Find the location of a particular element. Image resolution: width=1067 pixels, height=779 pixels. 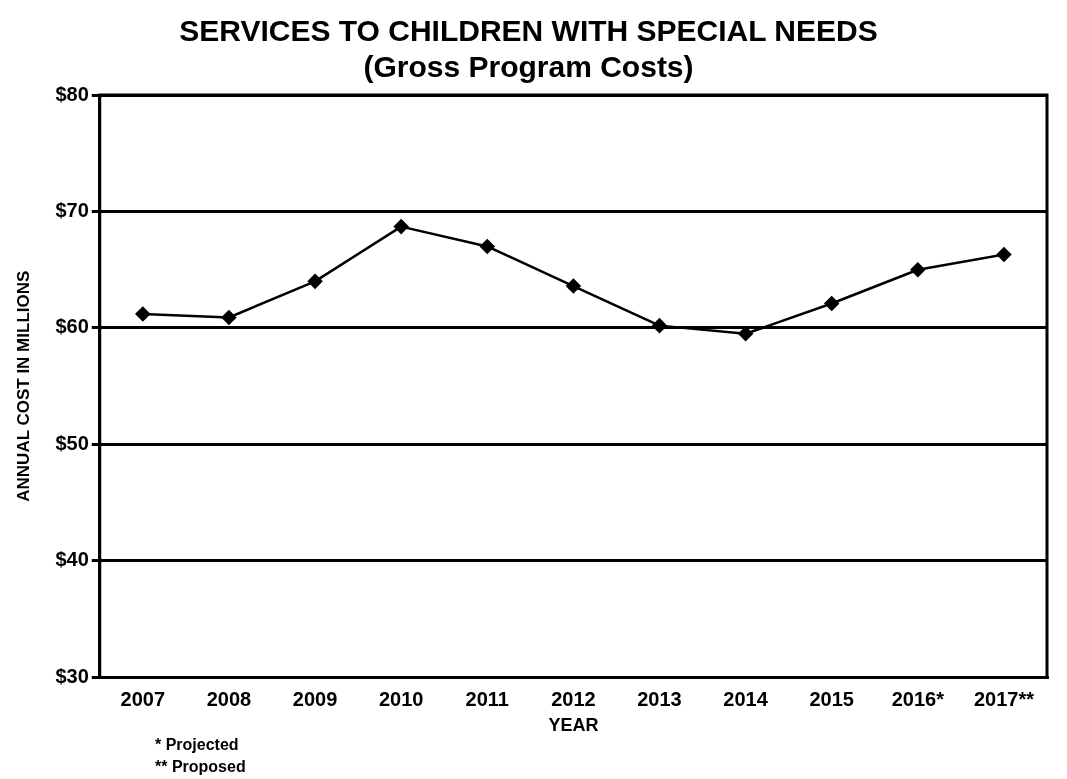

x-tick-label: 2015 is located at coordinates (831, 698).